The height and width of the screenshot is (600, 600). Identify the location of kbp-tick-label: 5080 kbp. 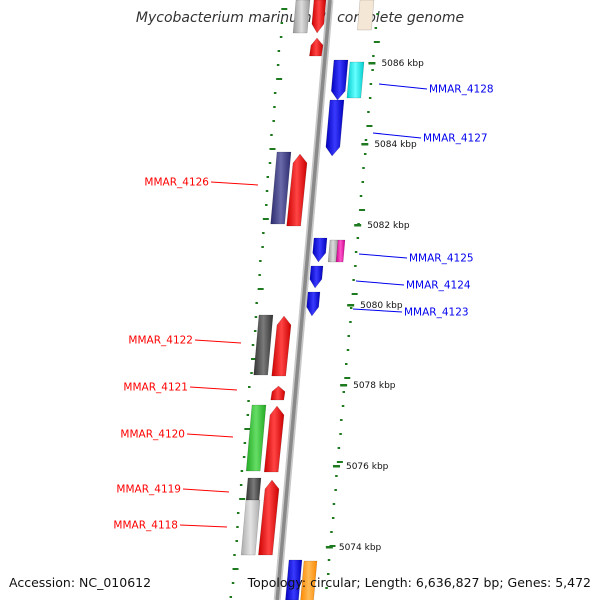
(381, 306).